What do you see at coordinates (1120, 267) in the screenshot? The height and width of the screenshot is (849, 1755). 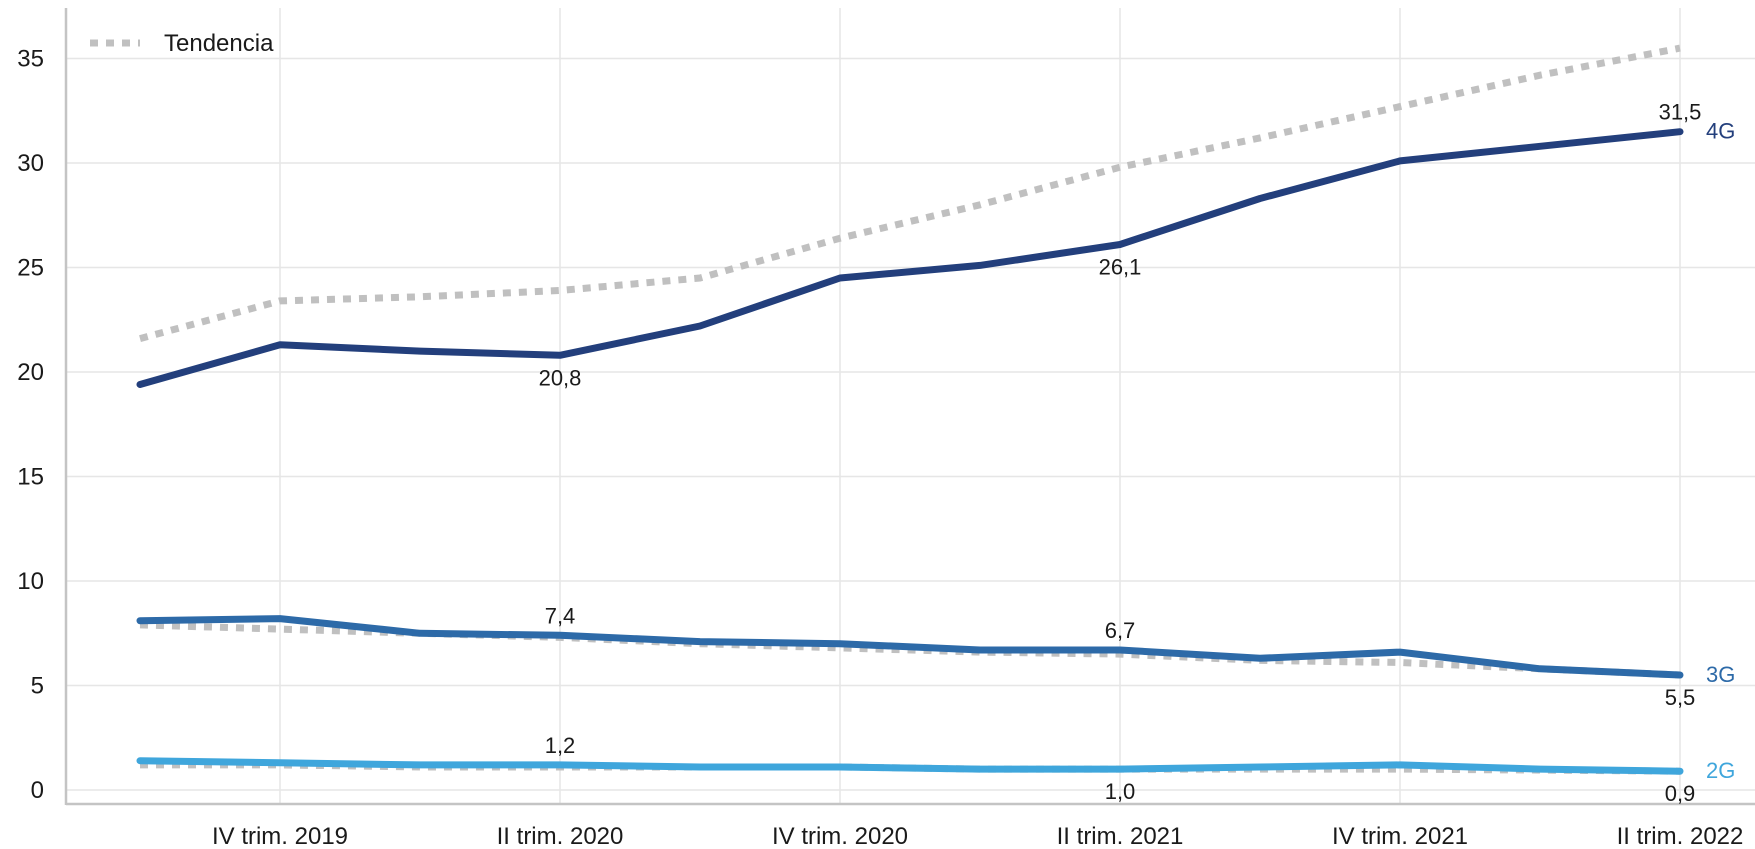 I see `data-label: 26,1` at bounding box center [1120, 267].